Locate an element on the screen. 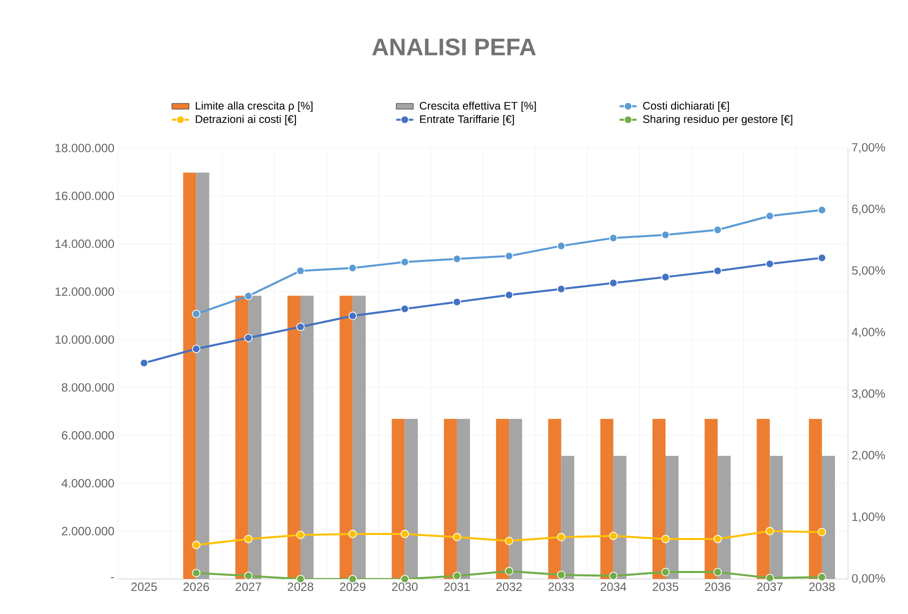  y2-tick-label: 0,00% is located at coordinates (868, 579).